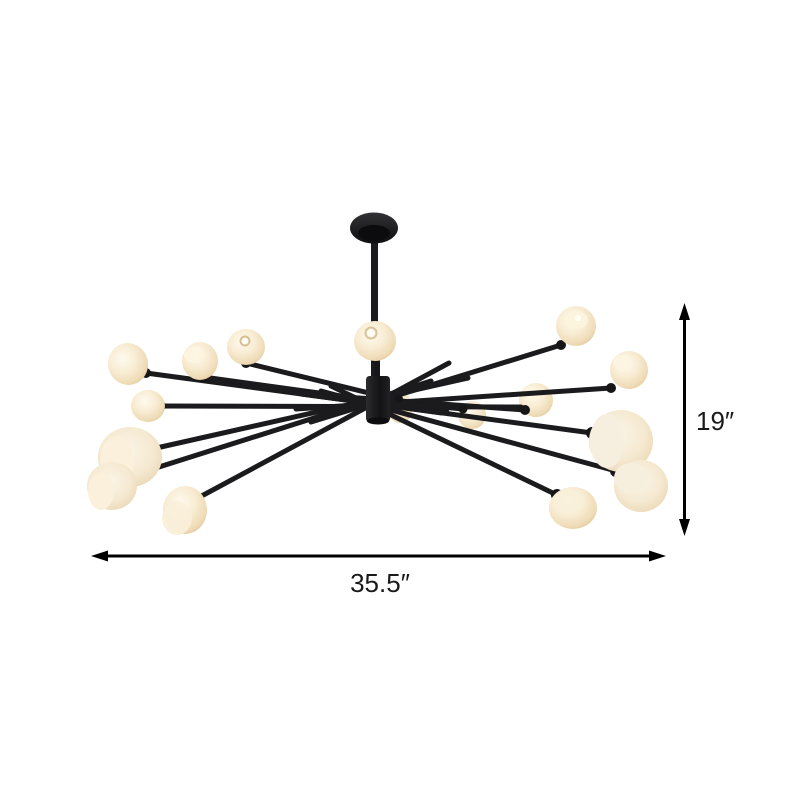 This screenshot has height=800, width=800. Describe the element at coordinates (684, 527) in the screenshot. I see `arrow-down-icon` at that location.